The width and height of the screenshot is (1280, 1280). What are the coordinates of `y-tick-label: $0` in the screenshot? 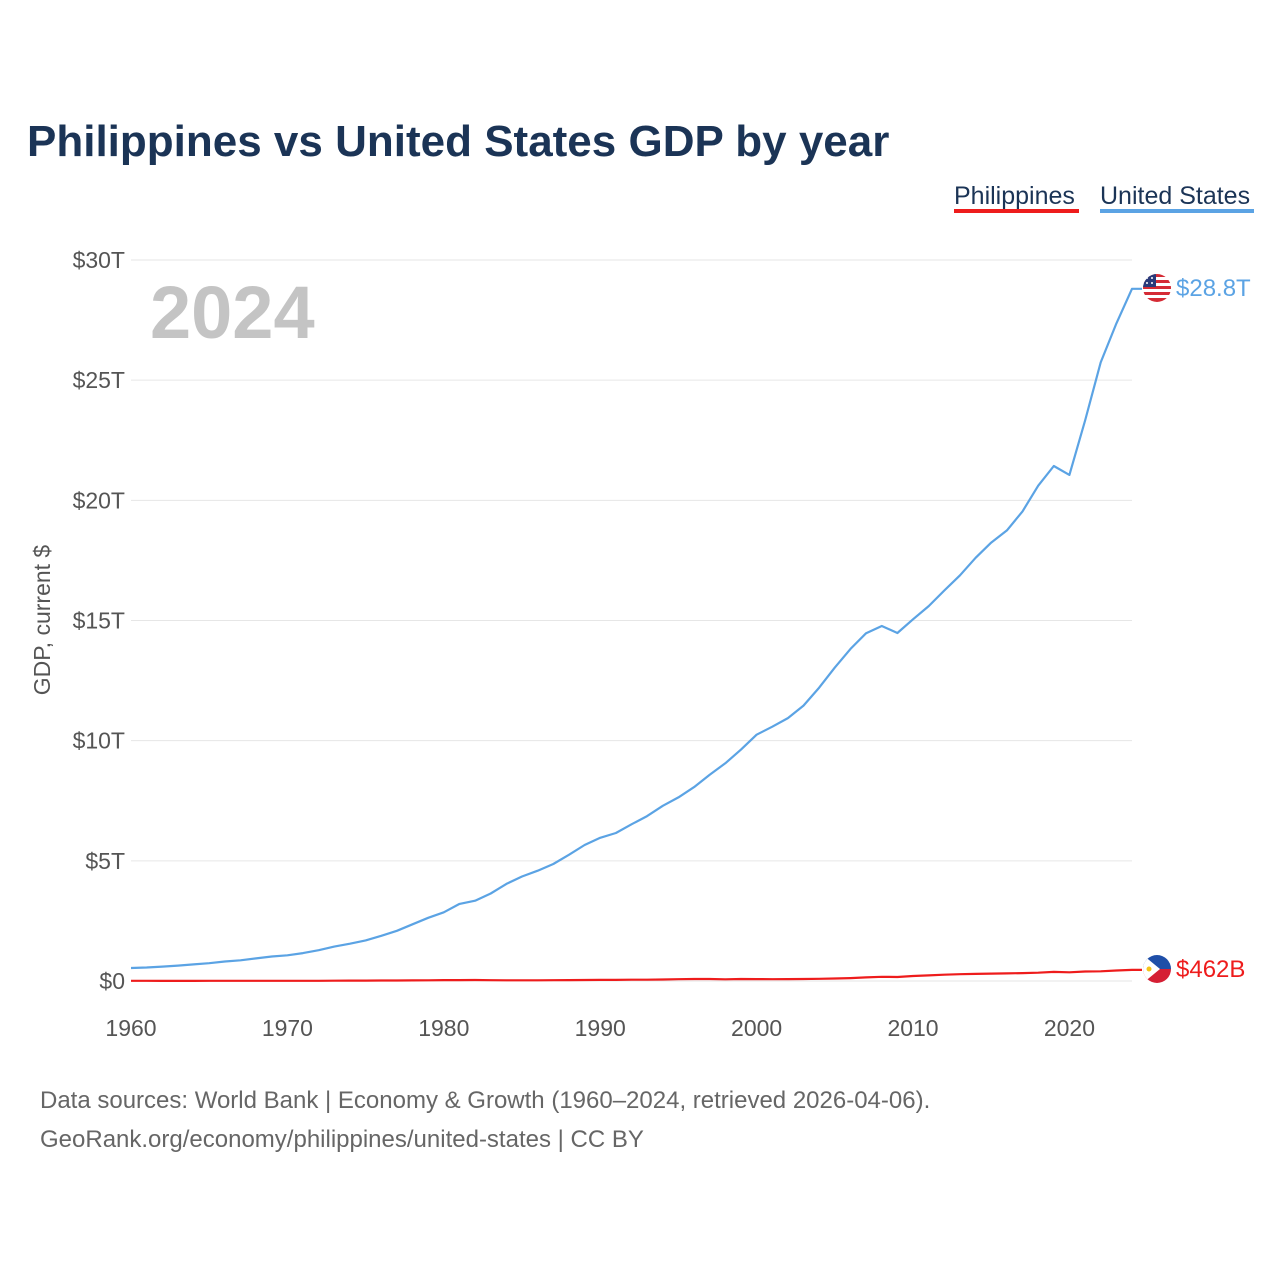 It's located at (112, 981).